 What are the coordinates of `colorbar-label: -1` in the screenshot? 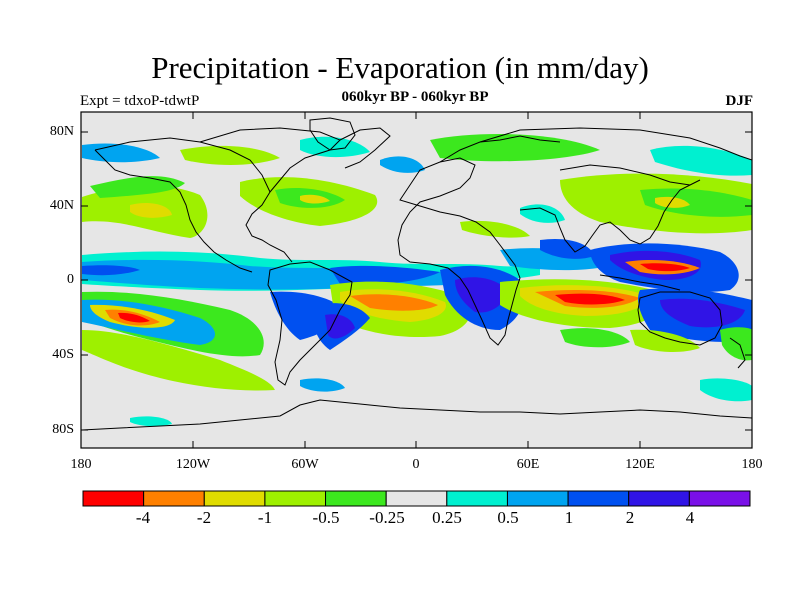 It's located at (265, 517).